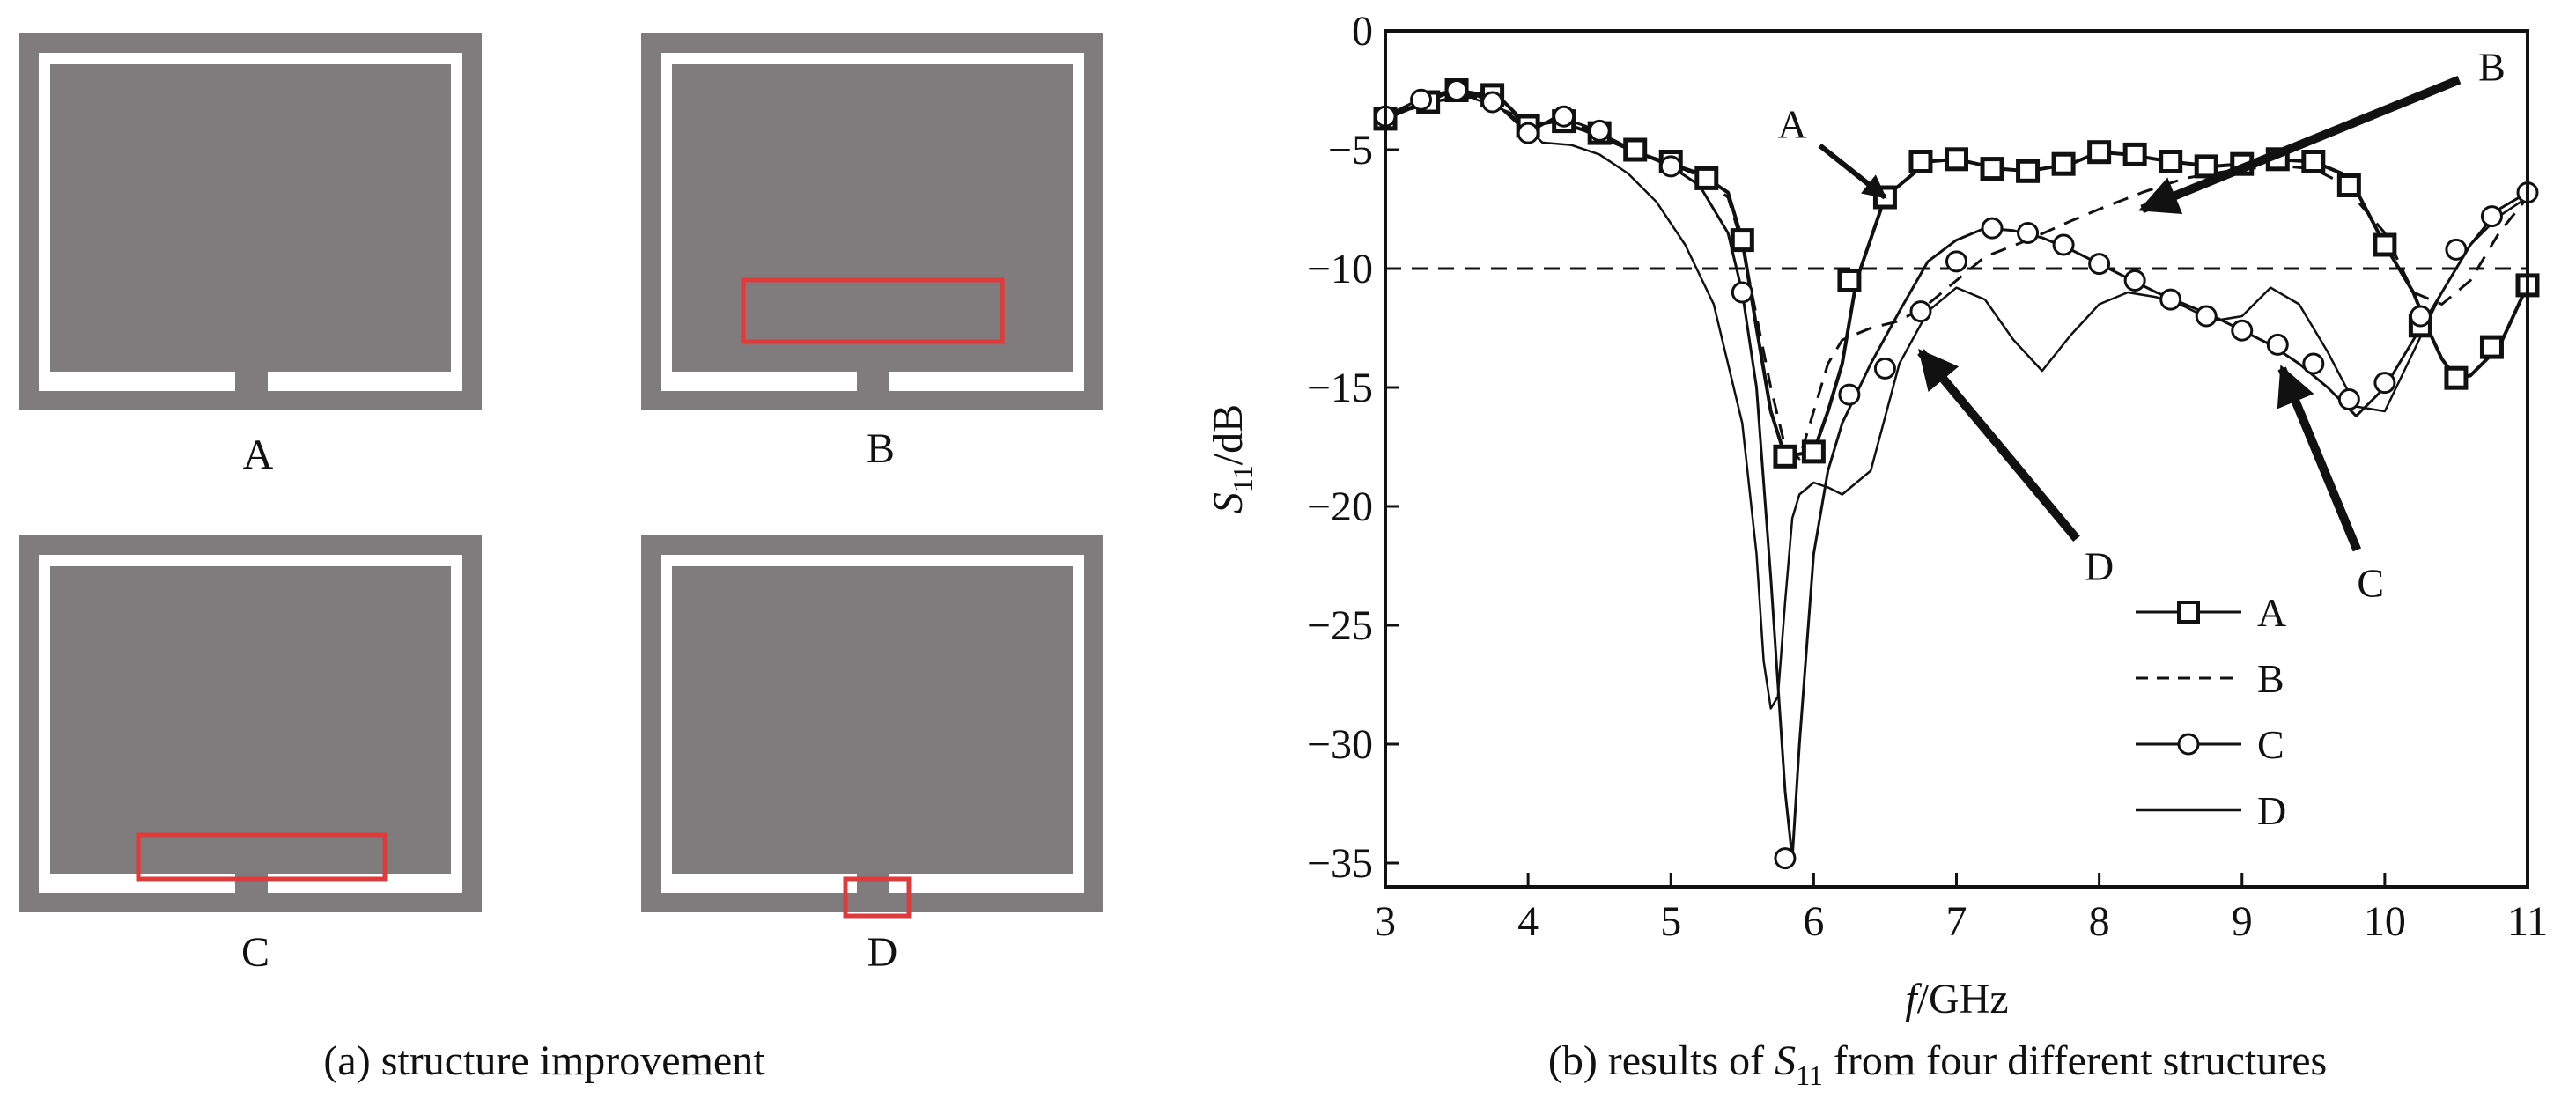 Image resolution: width=2576 pixels, height=1107 pixels. What do you see at coordinates (2271, 612) in the screenshot?
I see `legend-label-a: A` at bounding box center [2271, 612].